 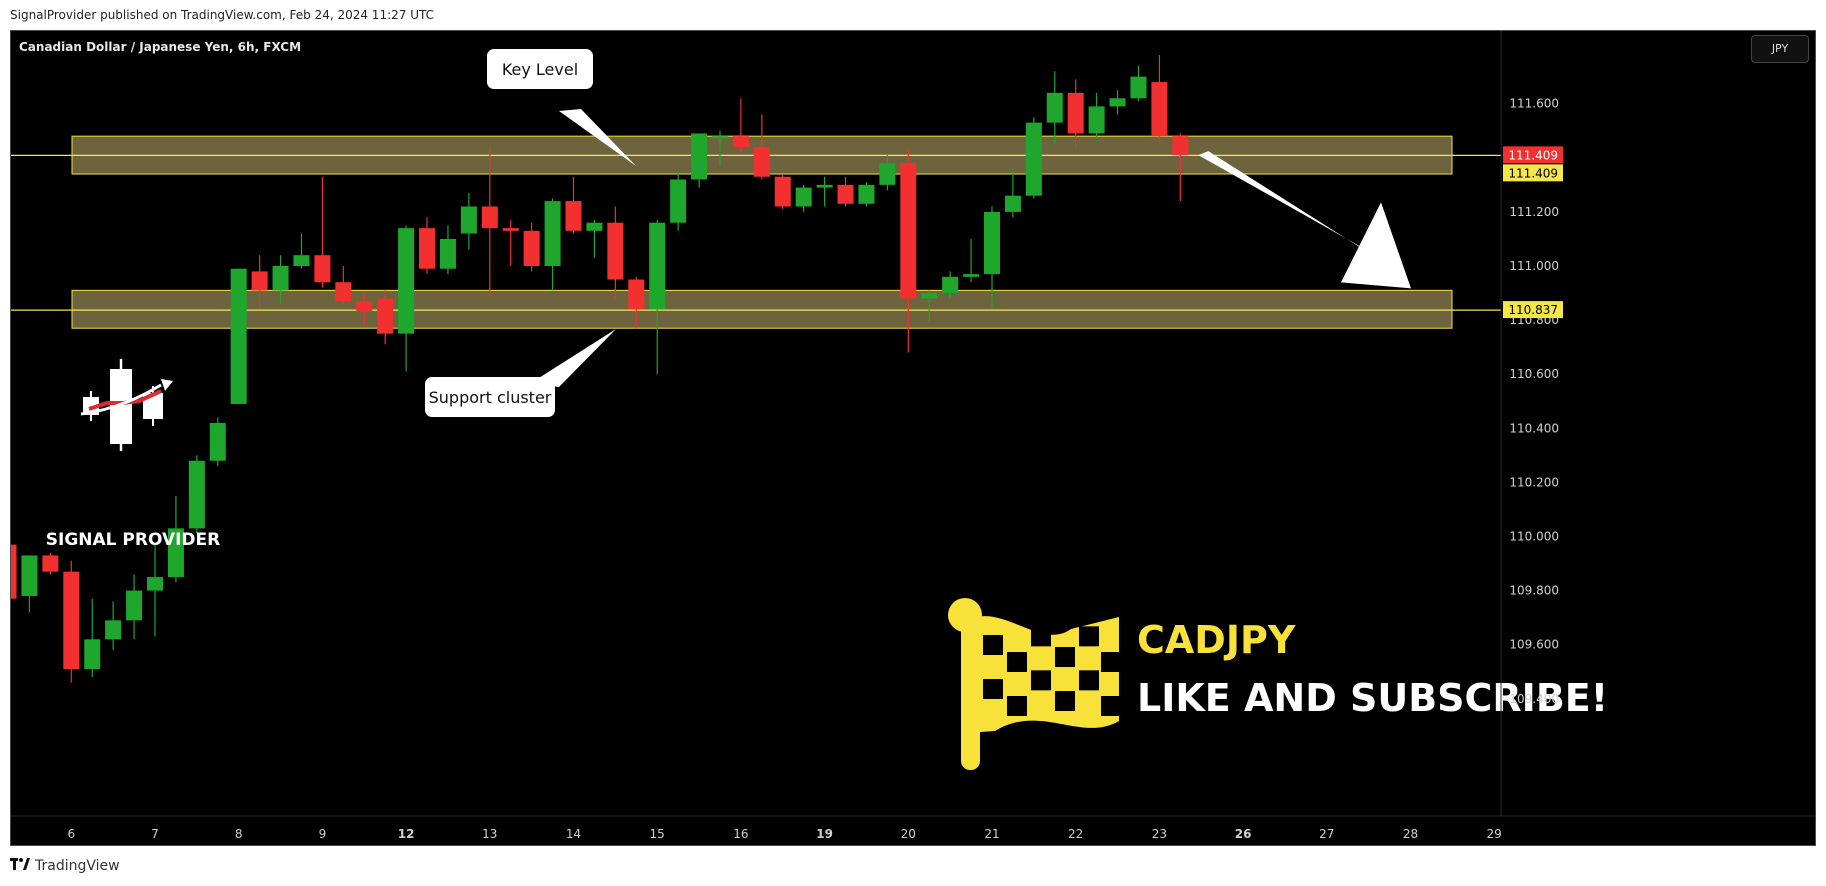 What do you see at coordinates (573, 834) in the screenshot?
I see `x-tick-label: 14` at bounding box center [573, 834].